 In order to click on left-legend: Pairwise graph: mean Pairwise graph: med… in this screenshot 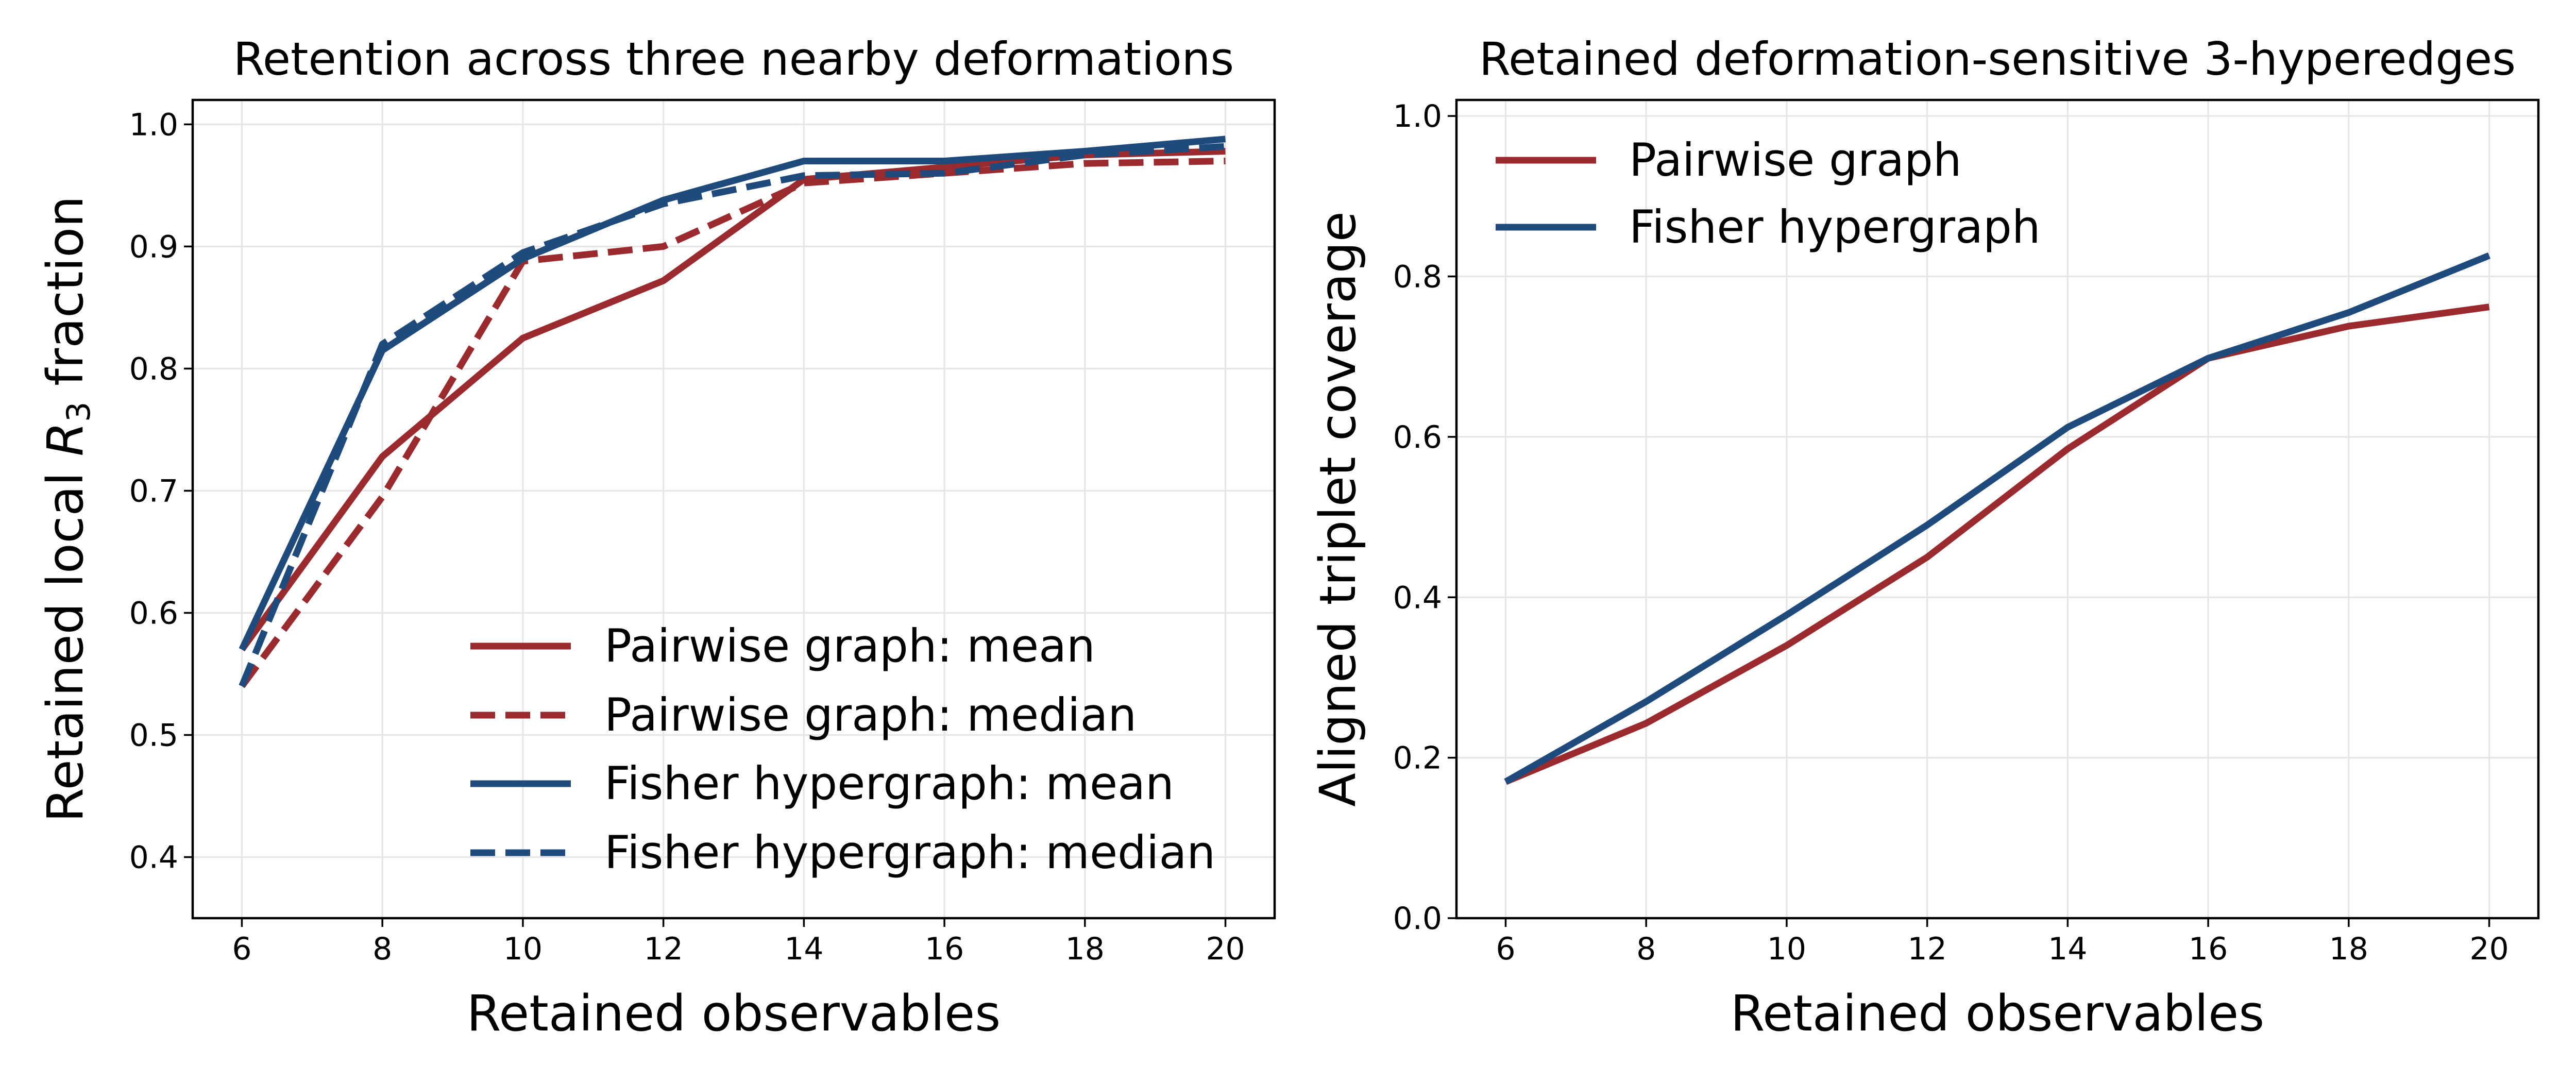, I will do `click(842, 749)`.